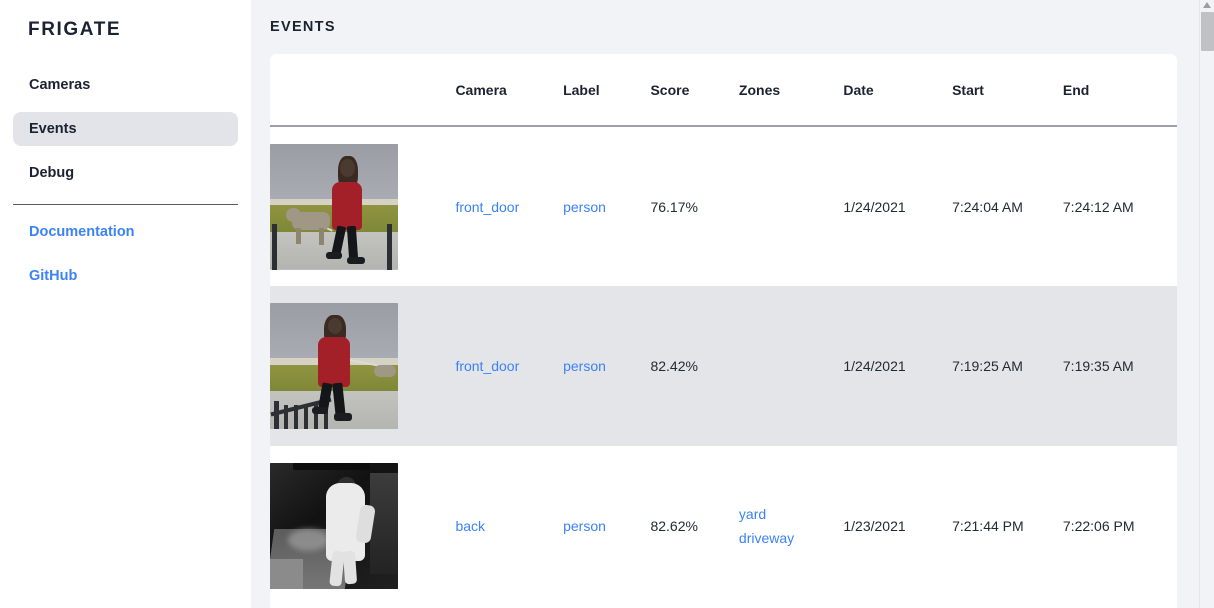 This screenshot has height=608, width=1214. What do you see at coordinates (791, 90) in the screenshot?
I see `column-header-zones: Zones` at bounding box center [791, 90].